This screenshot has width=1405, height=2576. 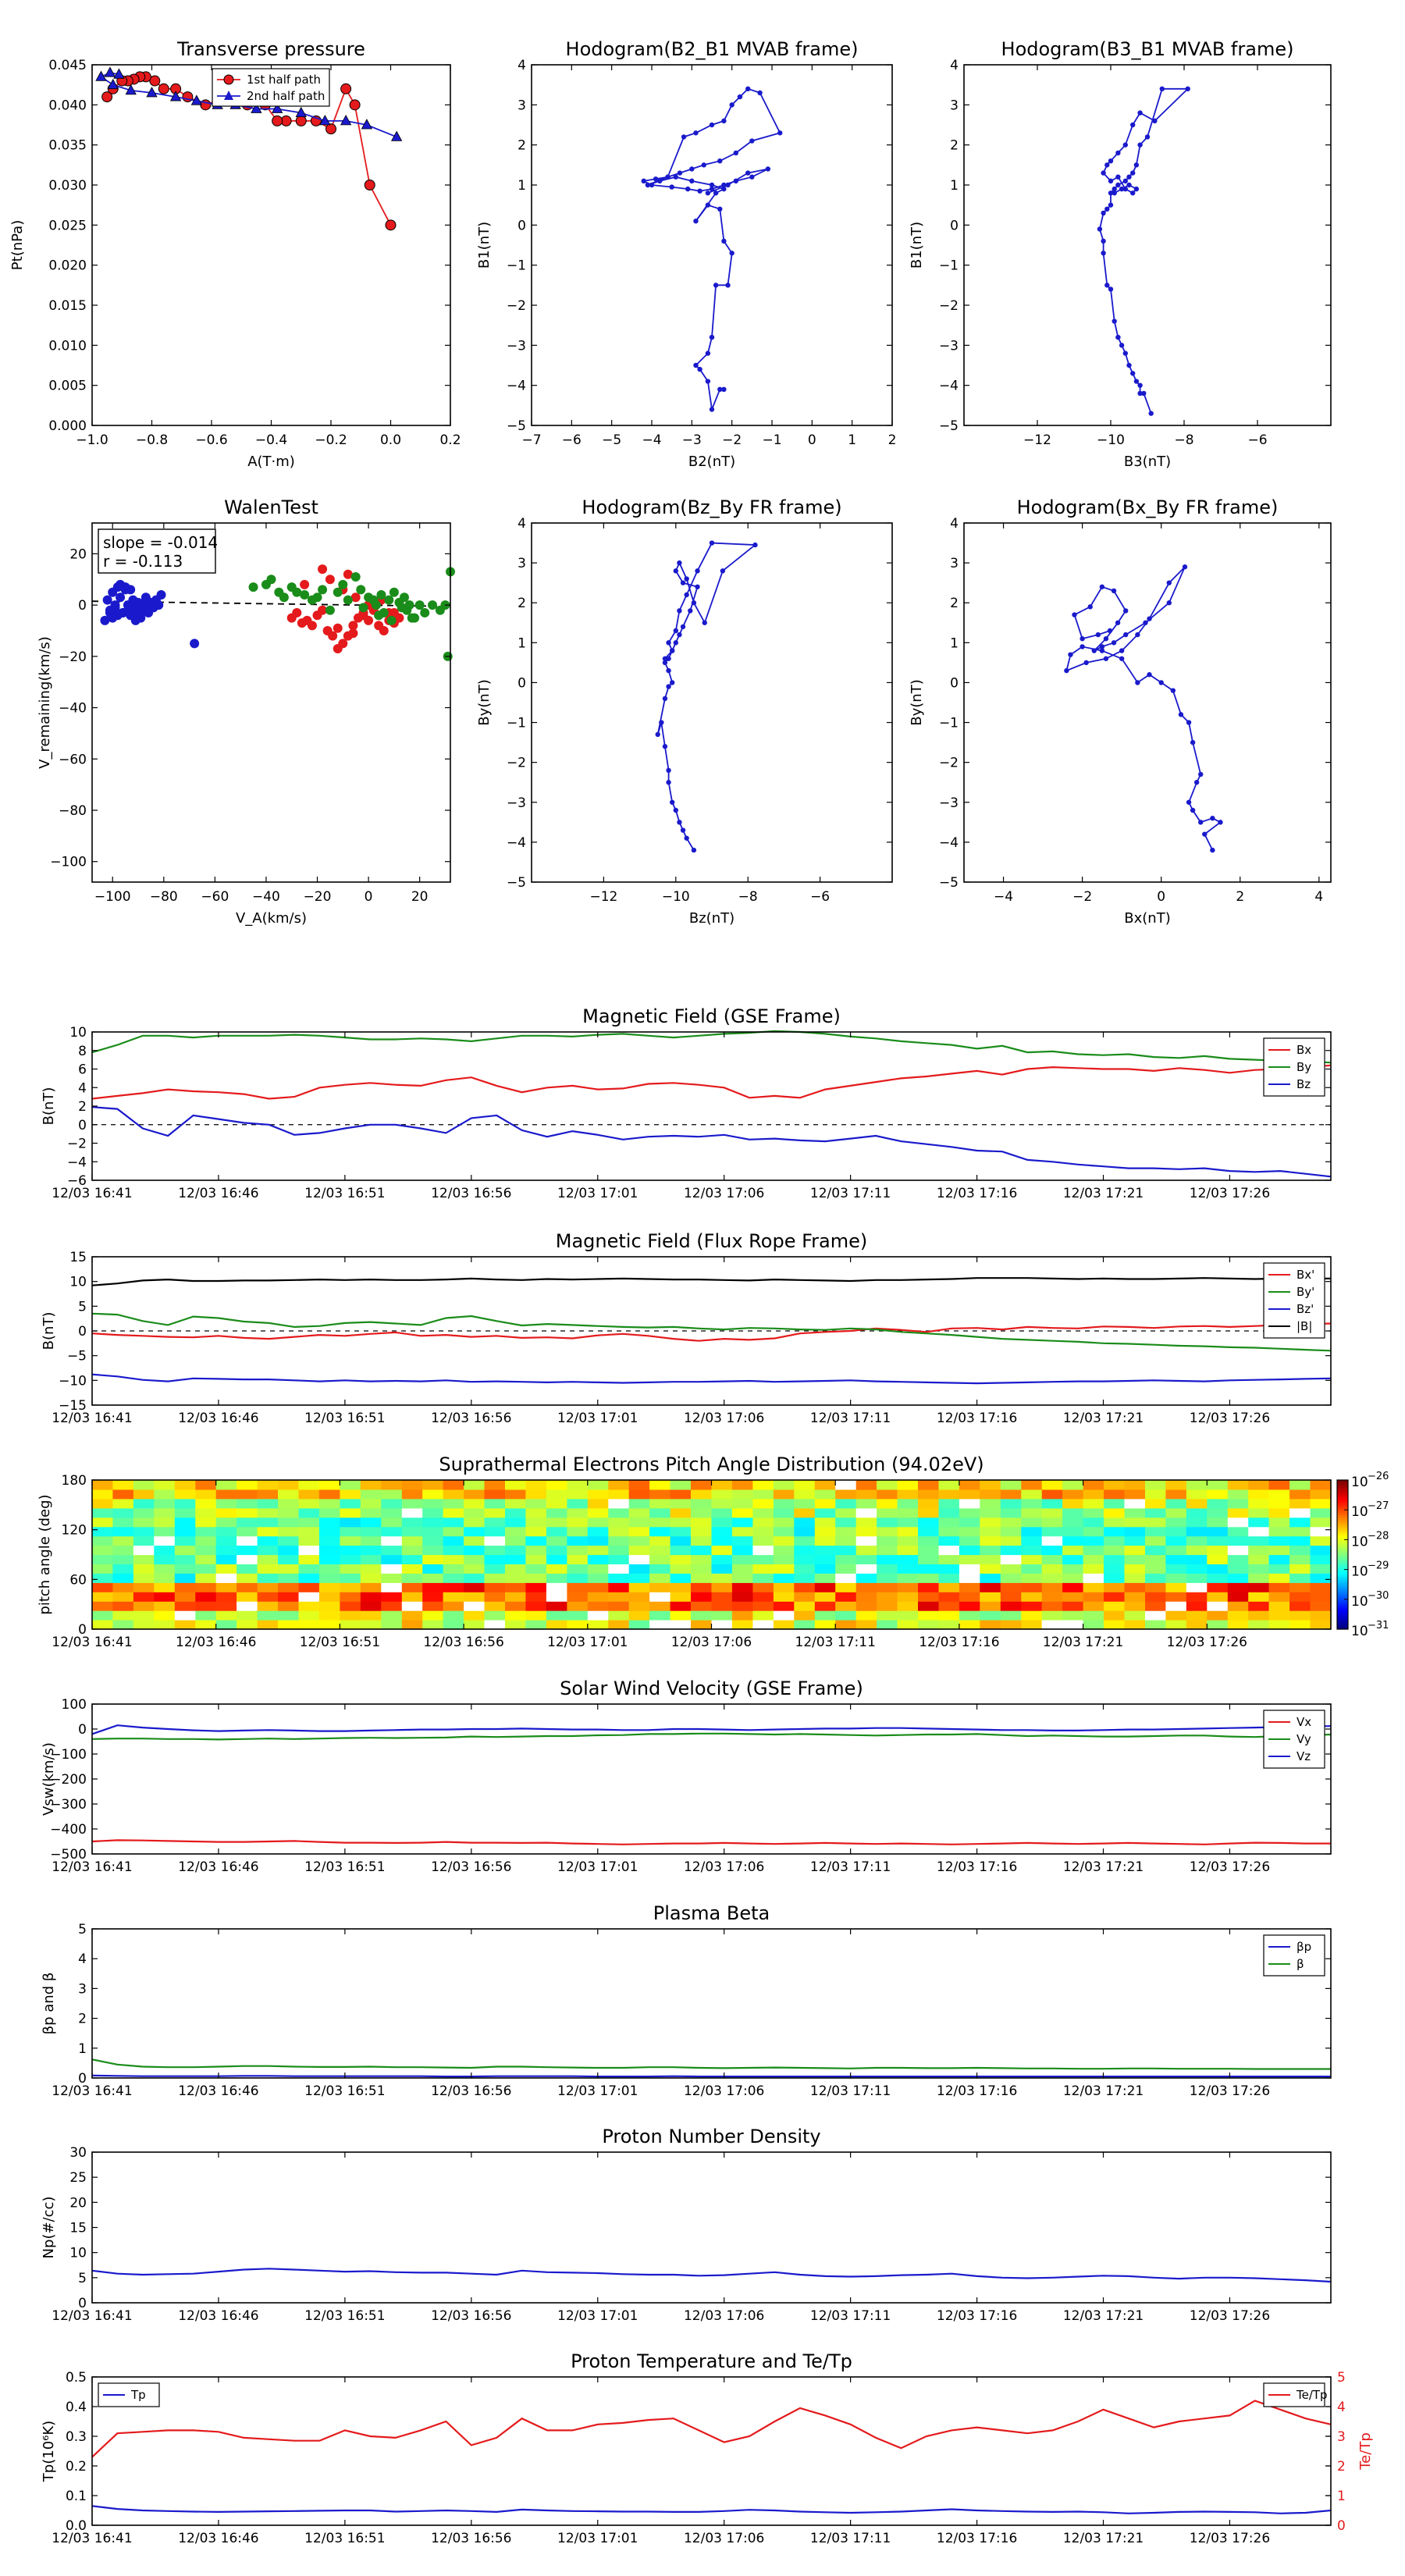 What do you see at coordinates (1360, 1631) in the screenshot?
I see `colorbar-base: 10` at bounding box center [1360, 1631].